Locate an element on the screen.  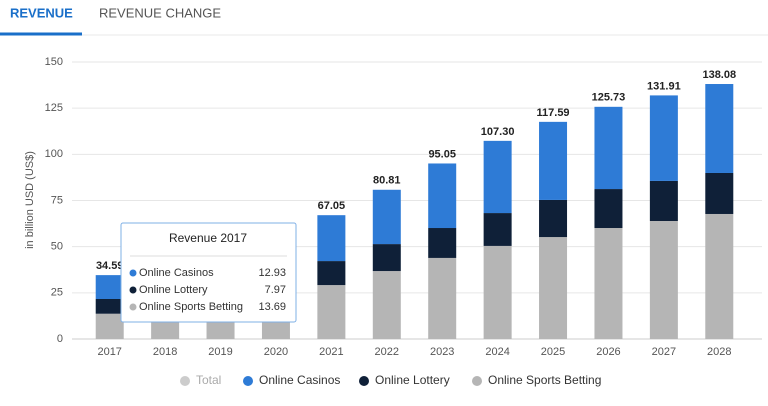
tooltip is located at coordinates (208, 272).